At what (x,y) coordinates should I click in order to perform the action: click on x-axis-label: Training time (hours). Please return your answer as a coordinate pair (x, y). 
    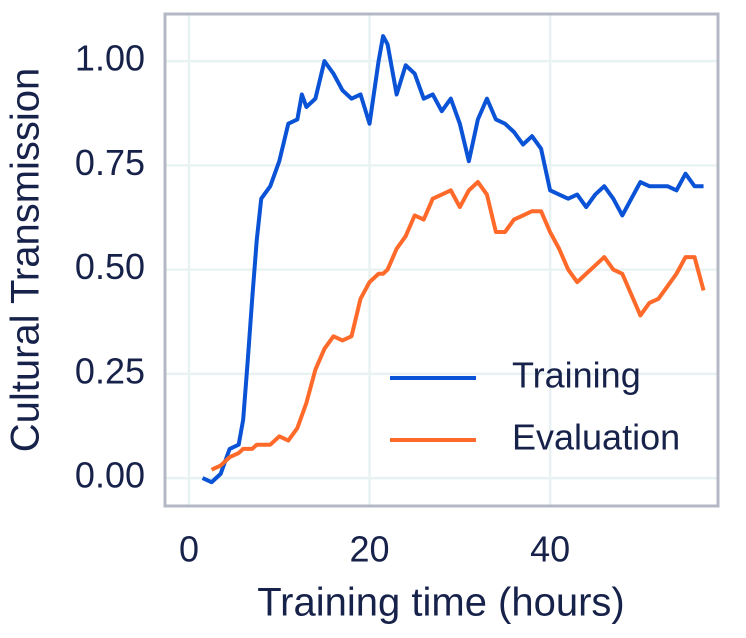
    Looking at the image, I should click on (441, 603).